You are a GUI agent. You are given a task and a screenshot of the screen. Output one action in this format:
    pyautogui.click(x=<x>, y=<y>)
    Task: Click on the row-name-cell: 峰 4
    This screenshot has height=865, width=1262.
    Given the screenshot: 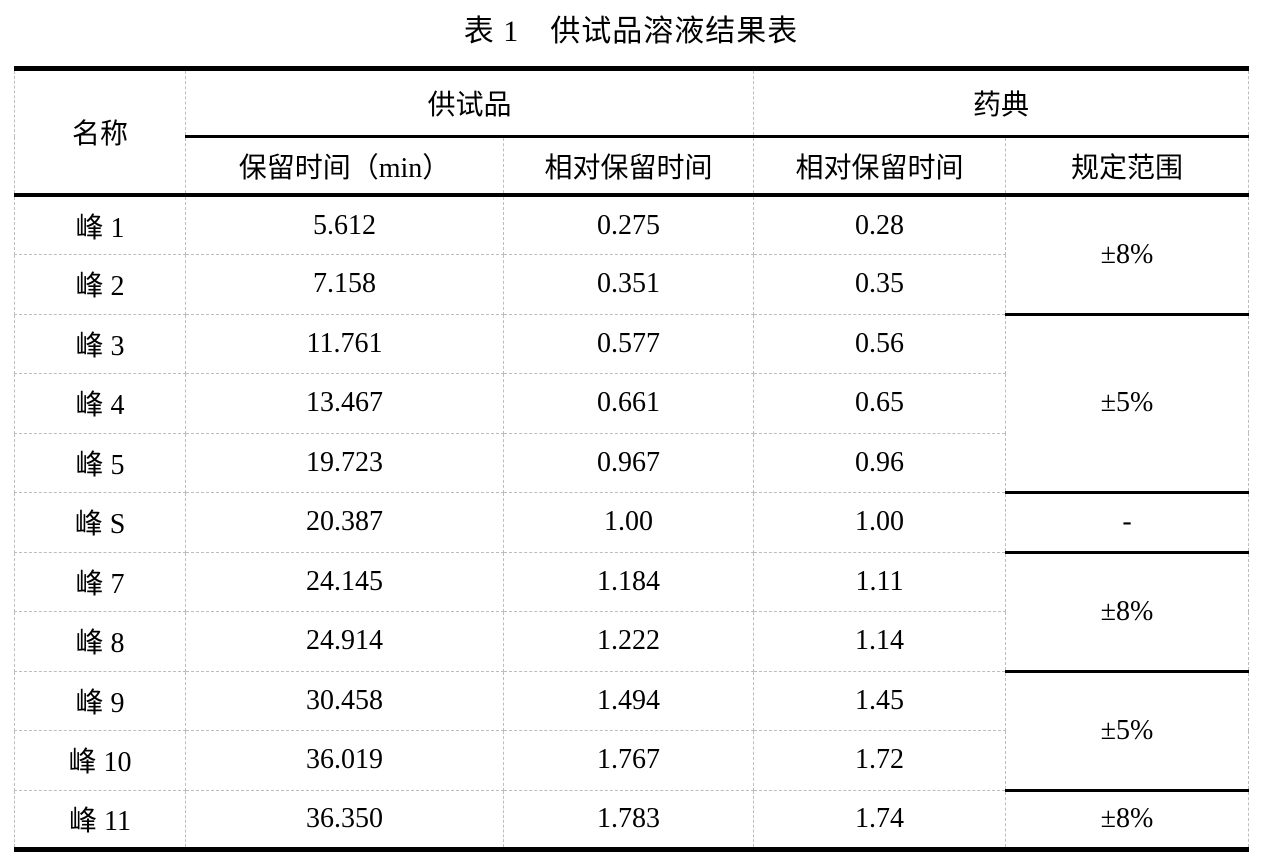 What is the action you would take?
    pyautogui.click(x=100, y=403)
    